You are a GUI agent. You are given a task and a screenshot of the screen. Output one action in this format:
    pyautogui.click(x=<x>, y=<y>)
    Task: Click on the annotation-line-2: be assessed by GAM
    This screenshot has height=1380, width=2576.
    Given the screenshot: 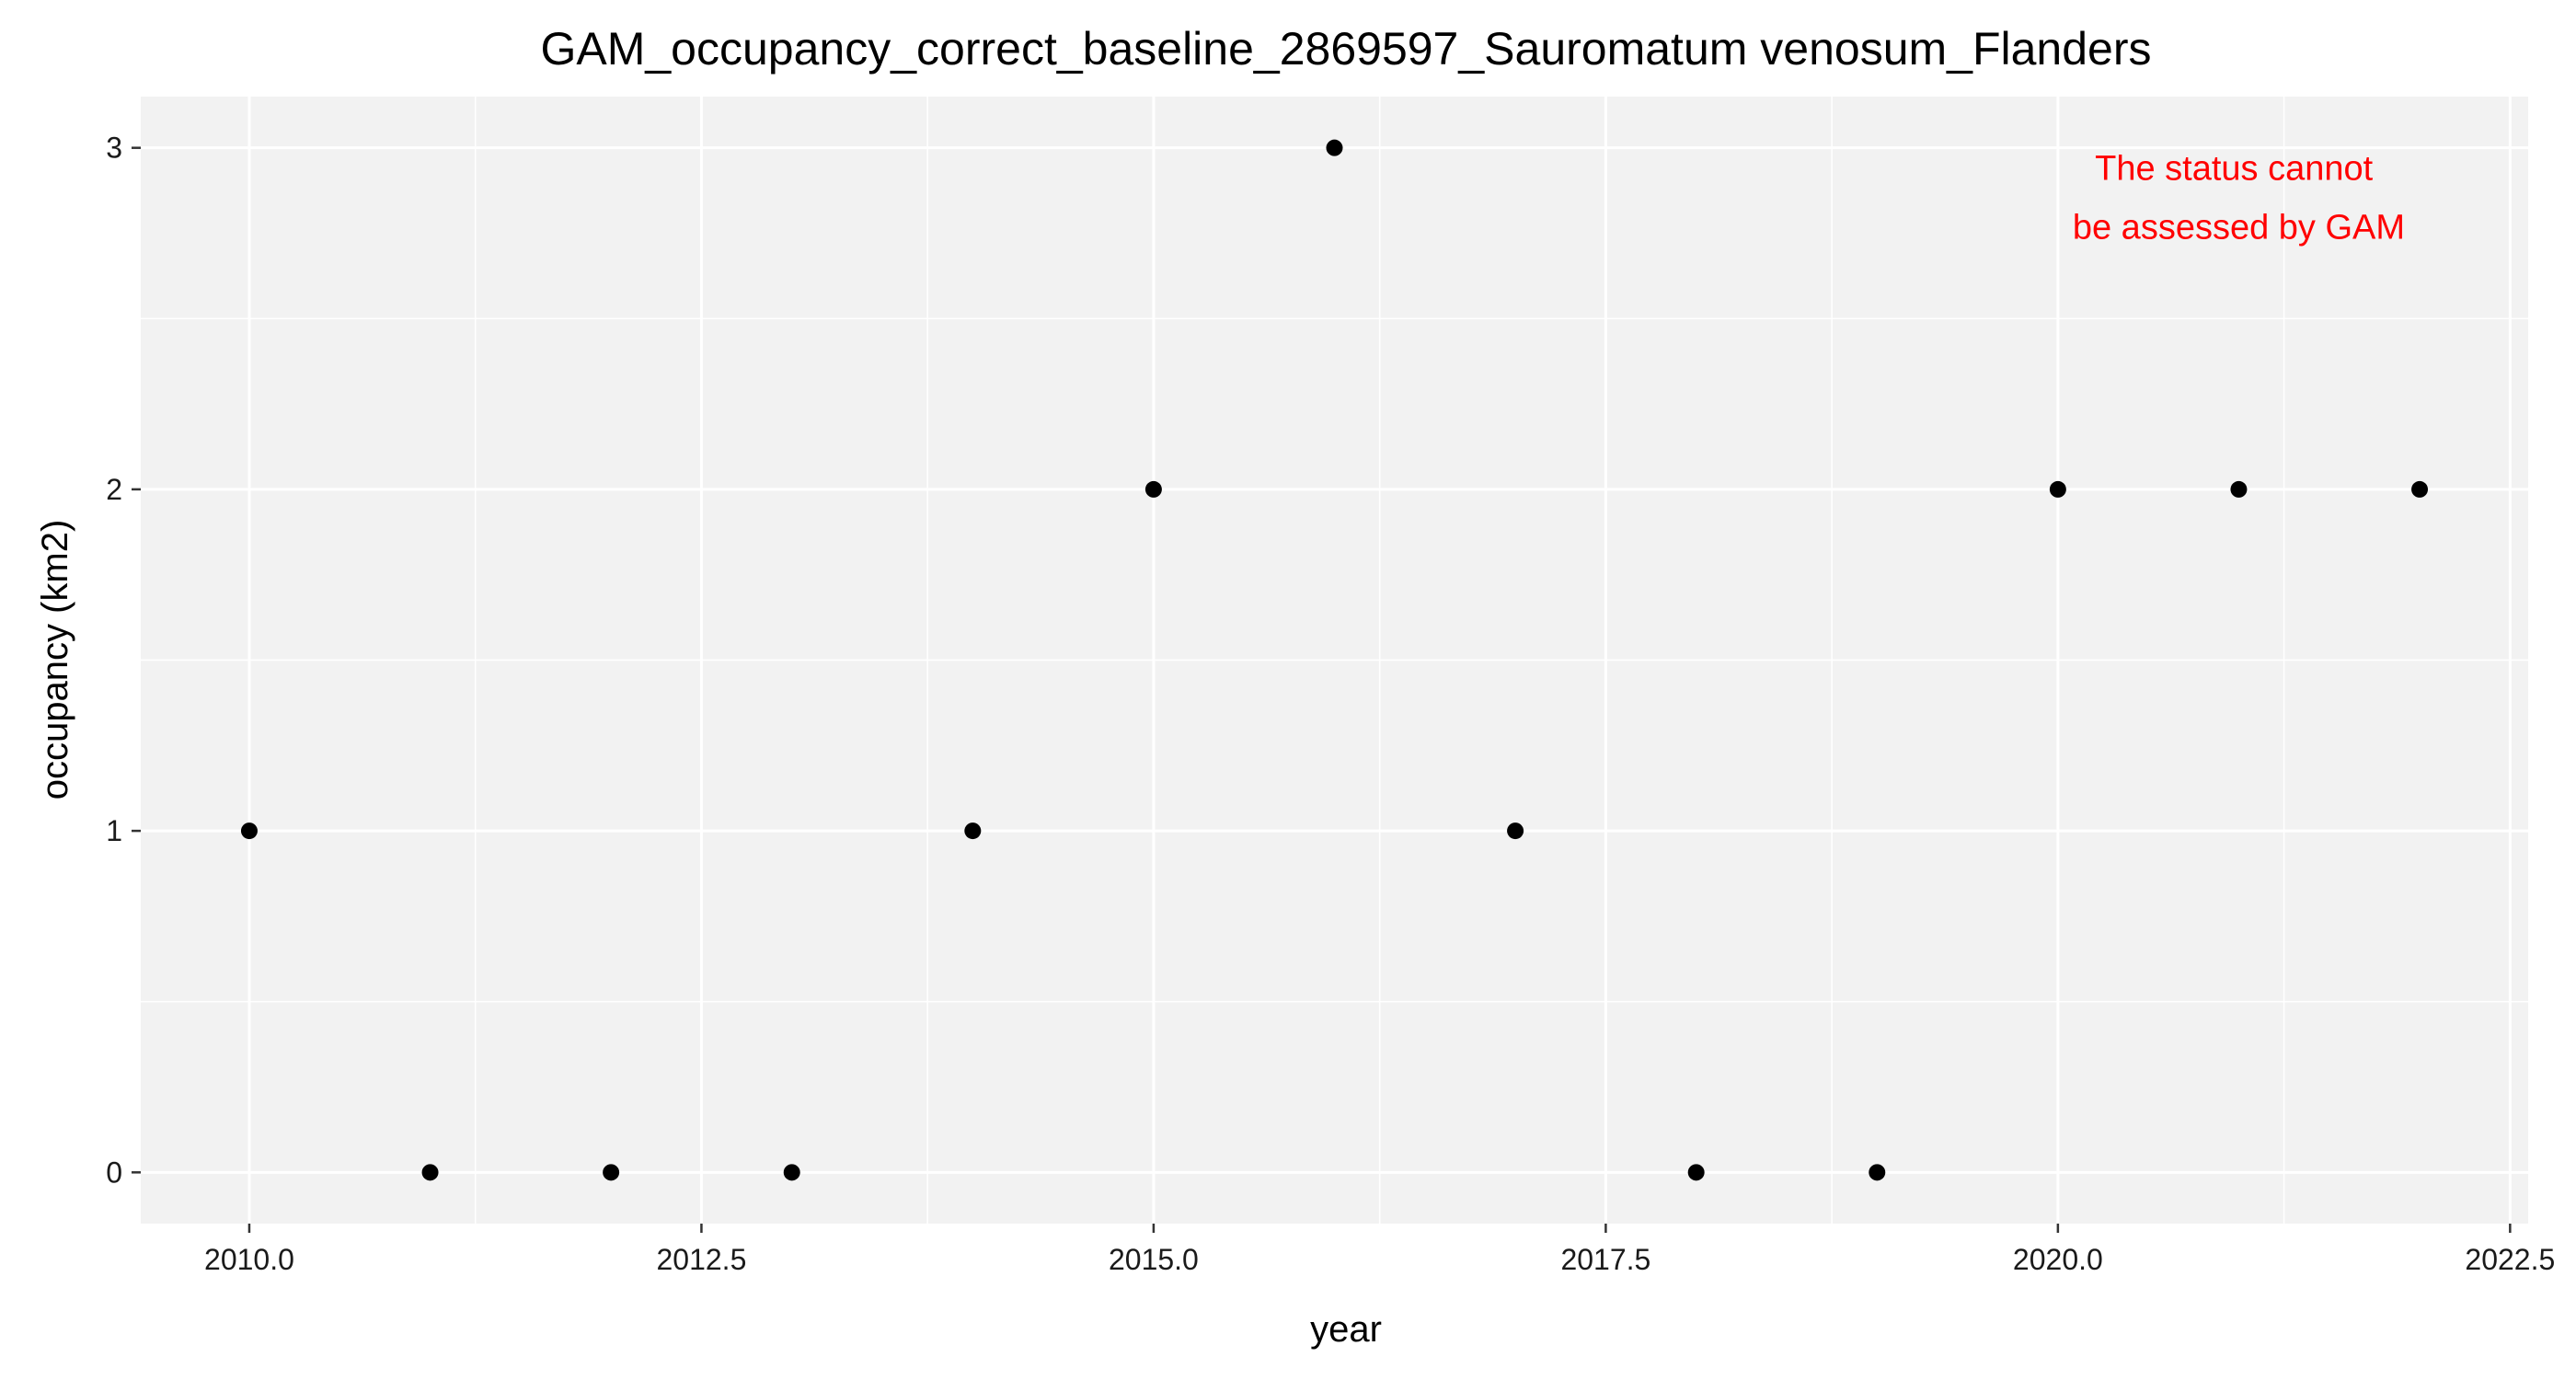 What is the action you would take?
    pyautogui.click(x=2239, y=227)
    